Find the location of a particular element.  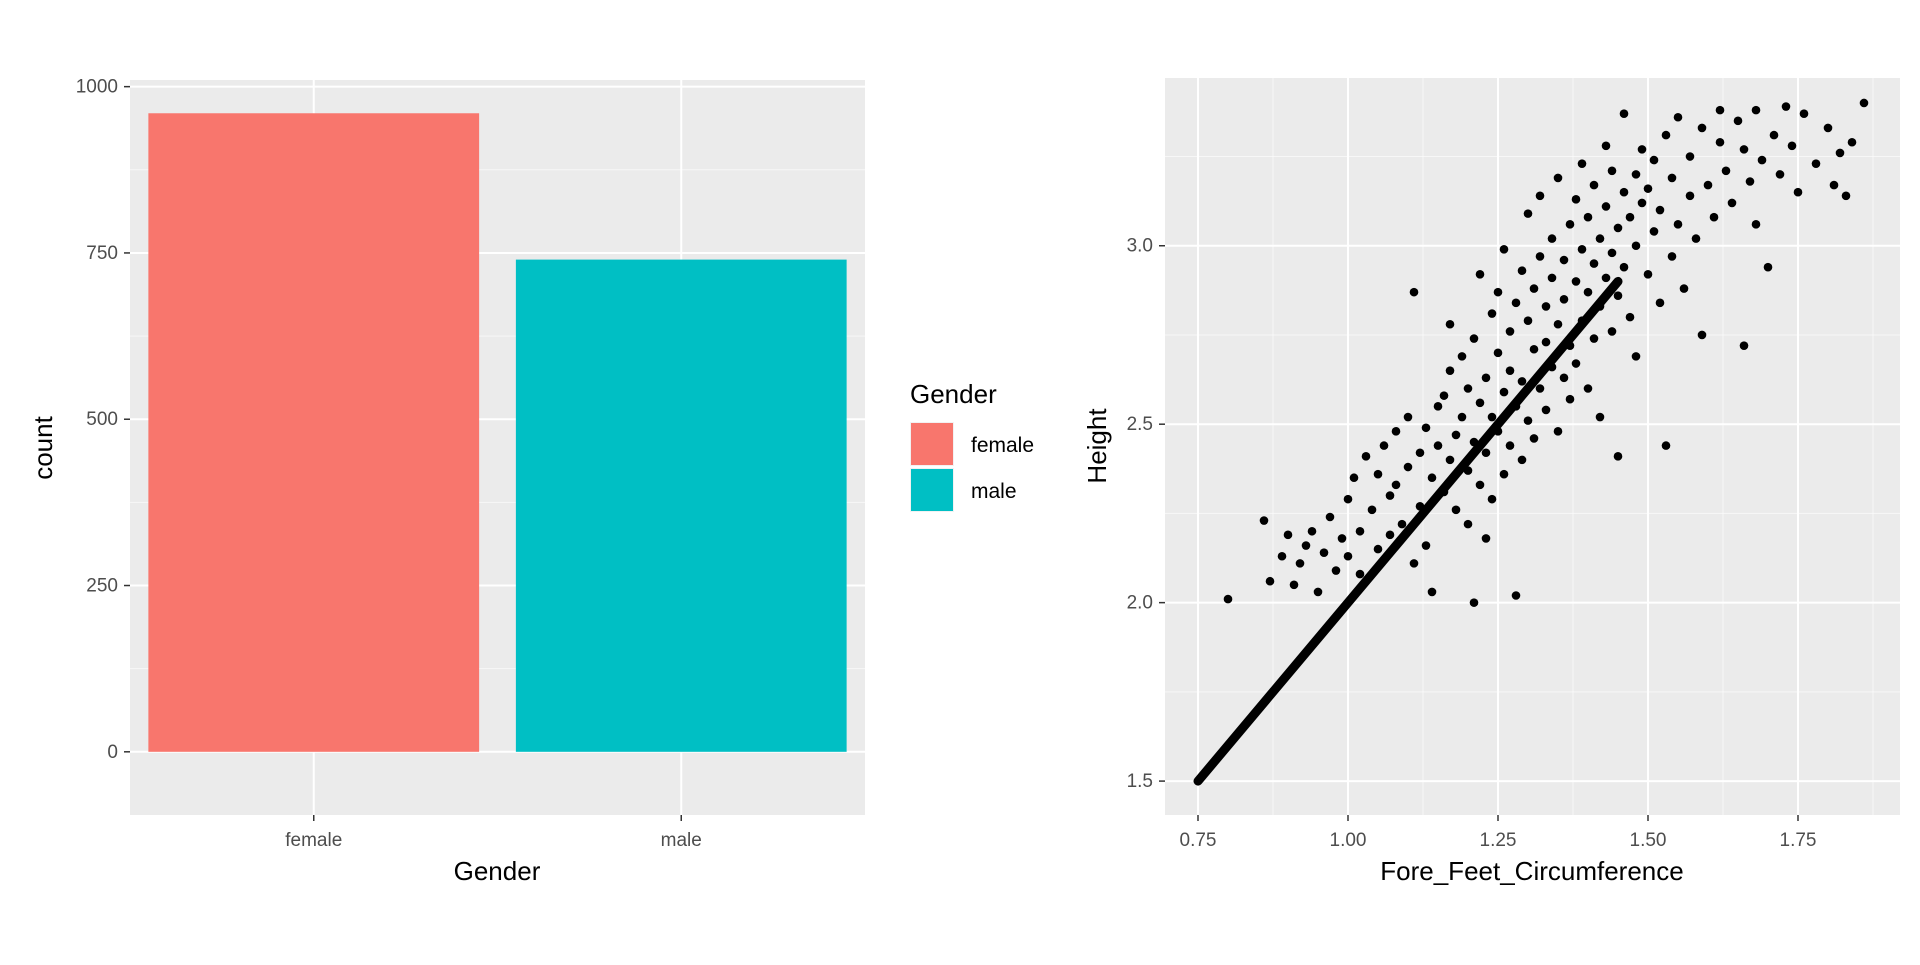

bar-y-tick-label: 500 is located at coordinates (102, 419).